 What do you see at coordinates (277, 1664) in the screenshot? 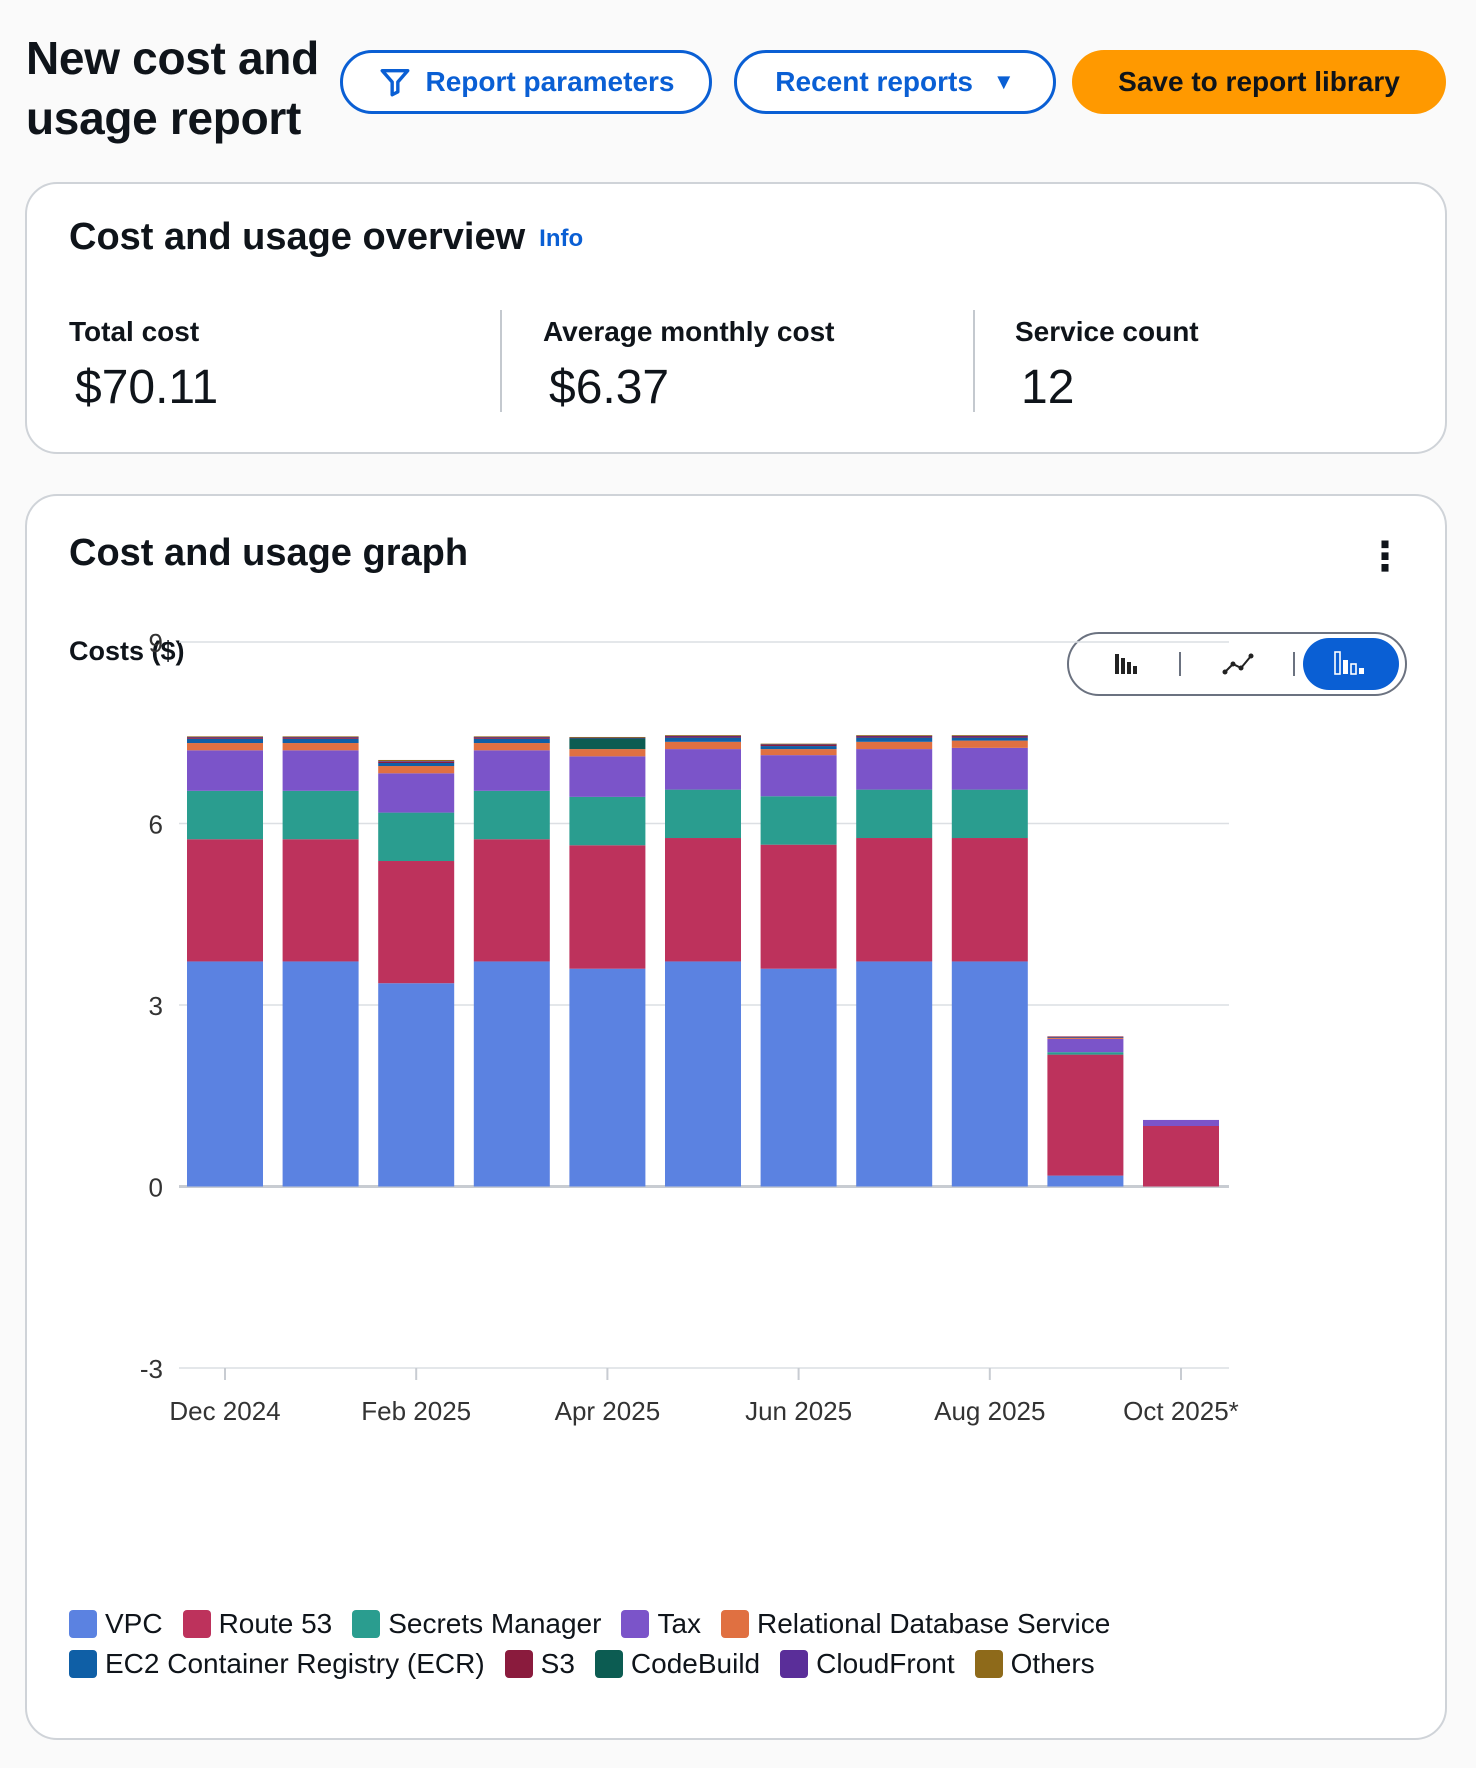
I see `legend-item-ecr: EC2 Container Registry (ECR)` at bounding box center [277, 1664].